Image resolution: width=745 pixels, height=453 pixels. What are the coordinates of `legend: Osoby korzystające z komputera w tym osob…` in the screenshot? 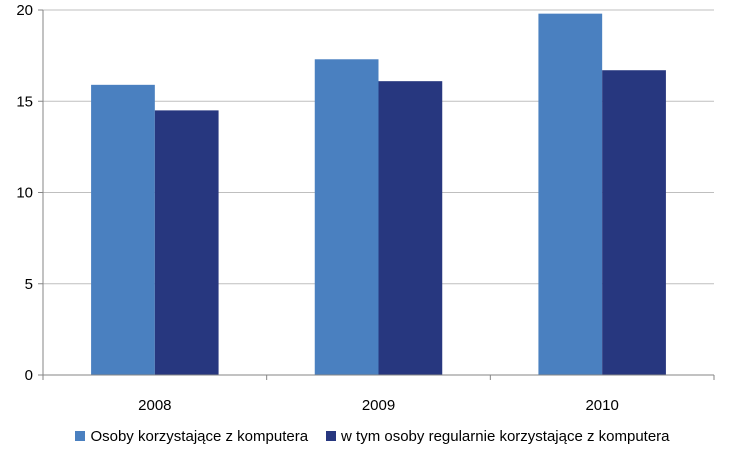 It's located at (372, 436).